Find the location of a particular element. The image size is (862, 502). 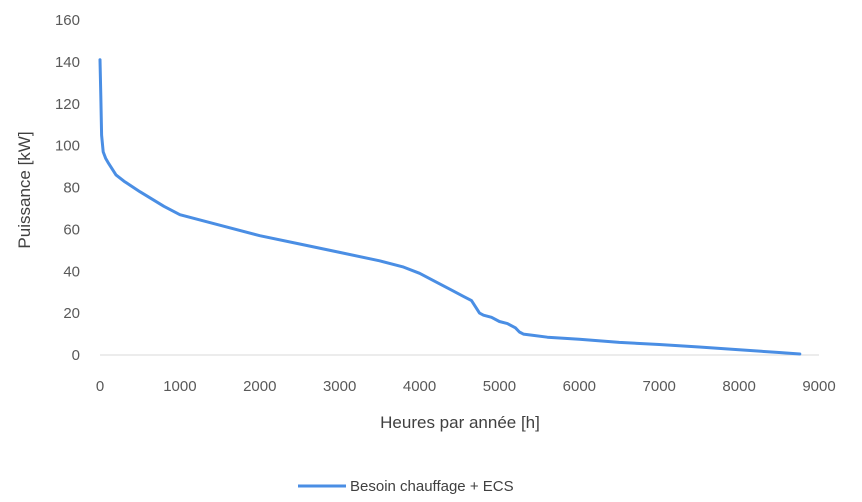

x-tick-label: 4000 is located at coordinates (419, 386).